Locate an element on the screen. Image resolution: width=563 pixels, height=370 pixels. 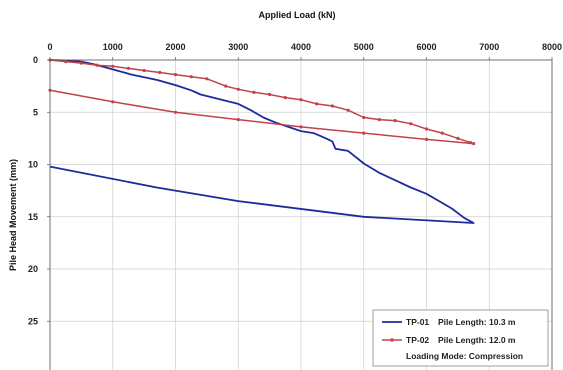
y-tick-label: 25 is located at coordinates (33, 321).